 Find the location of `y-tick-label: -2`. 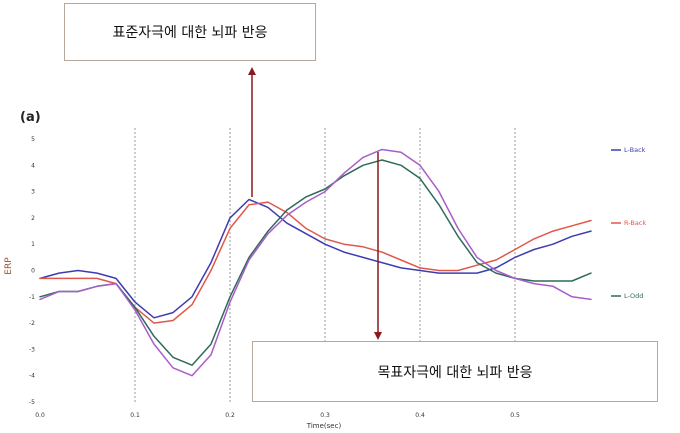

y-tick-label: -2 is located at coordinates (32, 323).